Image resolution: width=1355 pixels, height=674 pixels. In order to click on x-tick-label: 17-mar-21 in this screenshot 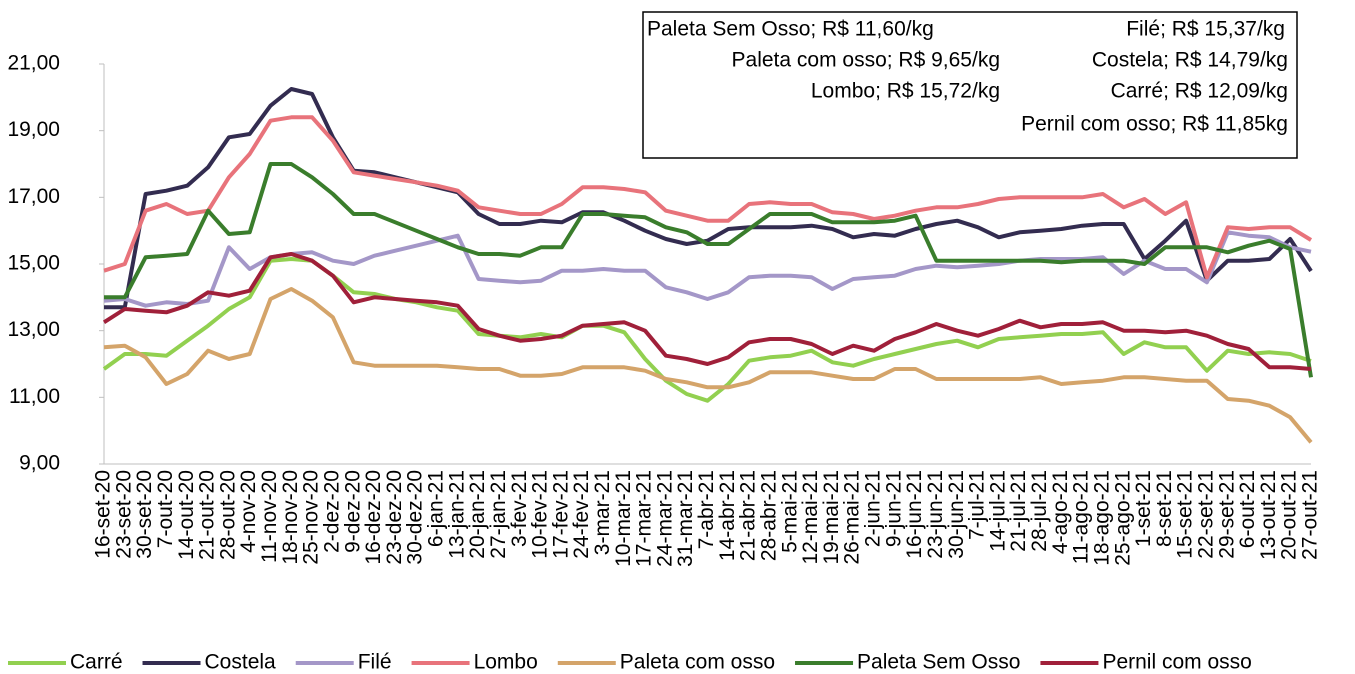, I will do `click(644, 518)`.